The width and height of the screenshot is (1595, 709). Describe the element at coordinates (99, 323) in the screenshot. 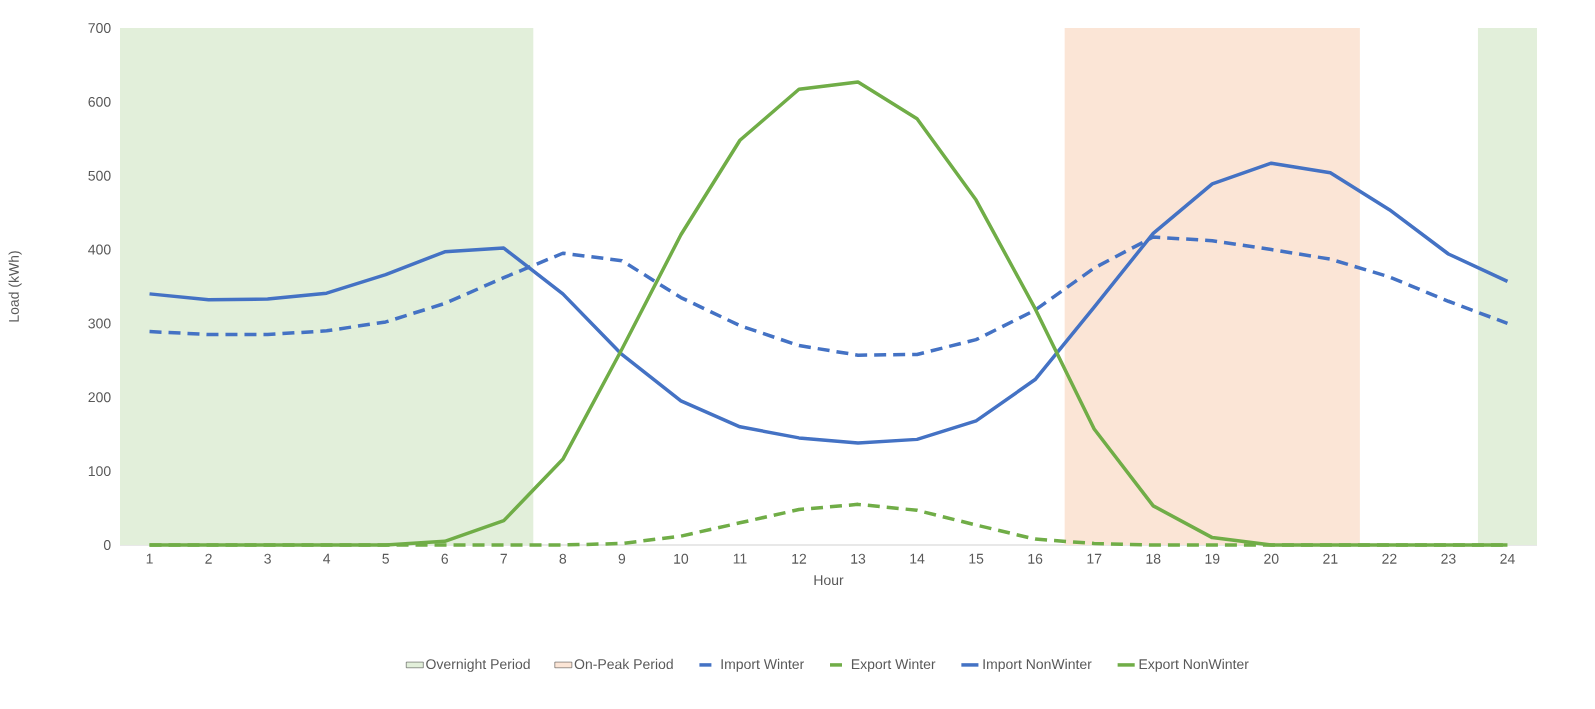

I see `y-tick-label: 300` at that location.